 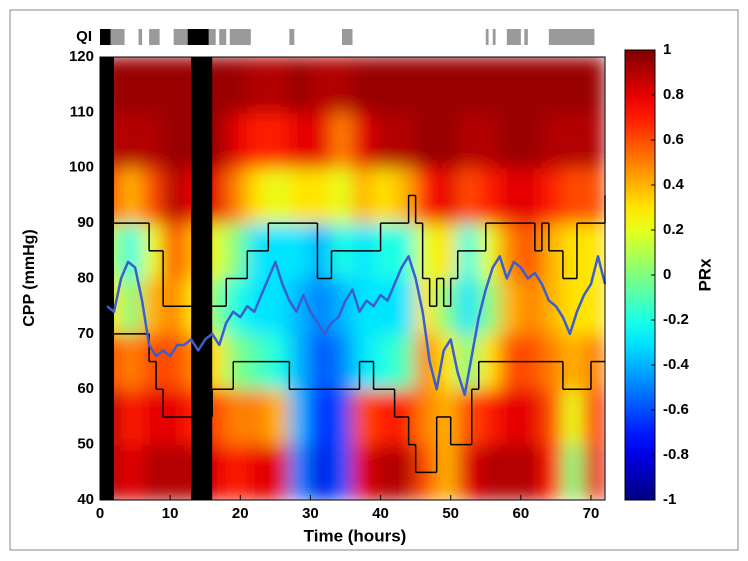 What do you see at coordinates (100, 513) in the screenshot?
I see `x-tick-label: 0` at bounding box center [100, 513].